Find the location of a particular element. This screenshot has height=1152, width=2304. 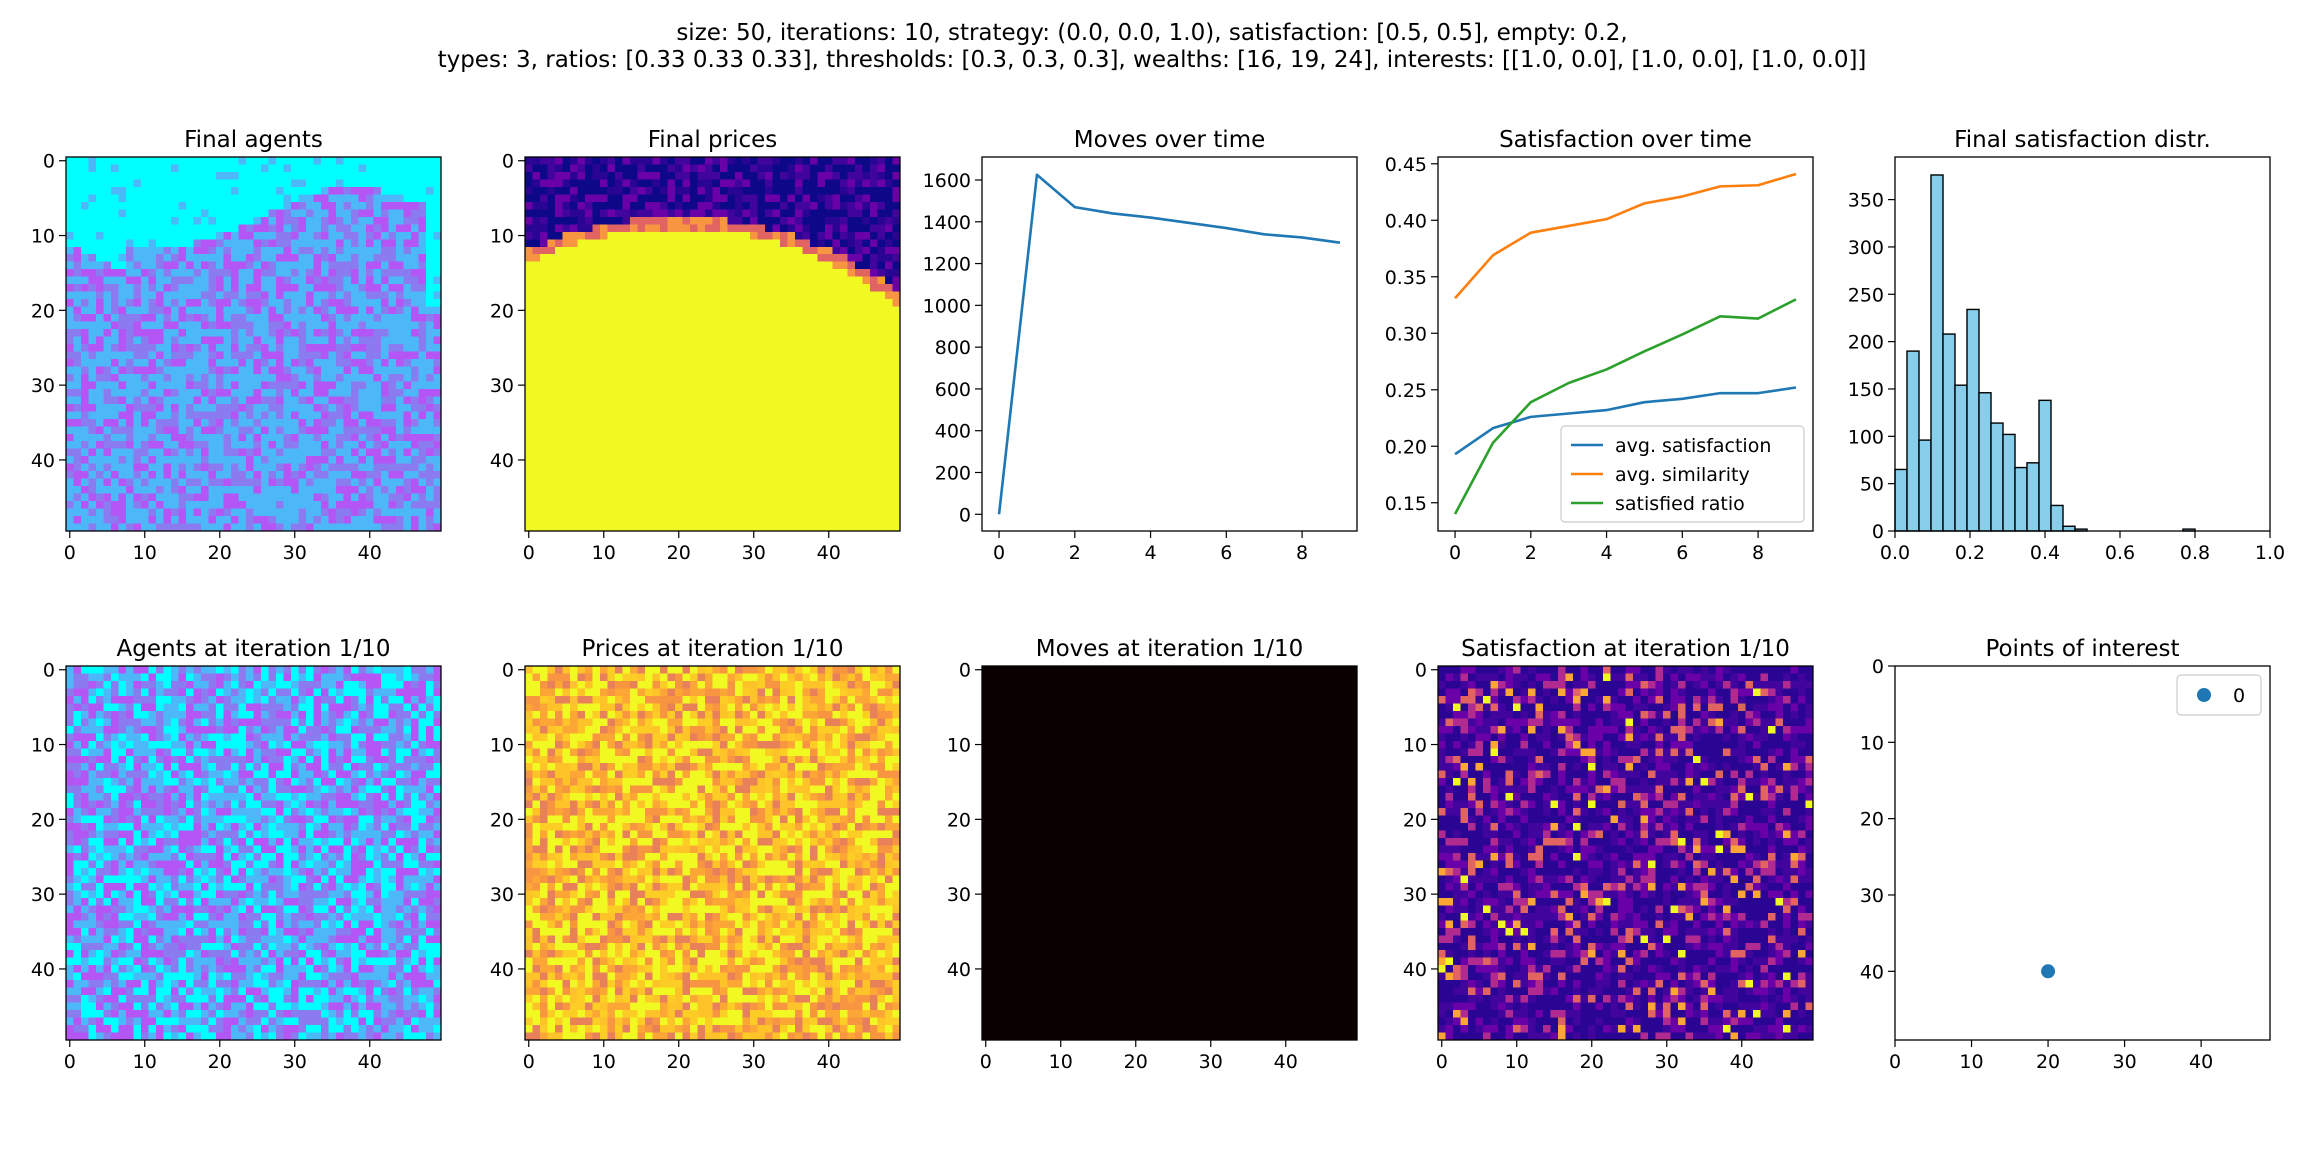

x-tick-label: 0.0 is located at coordinates (1895, 553).